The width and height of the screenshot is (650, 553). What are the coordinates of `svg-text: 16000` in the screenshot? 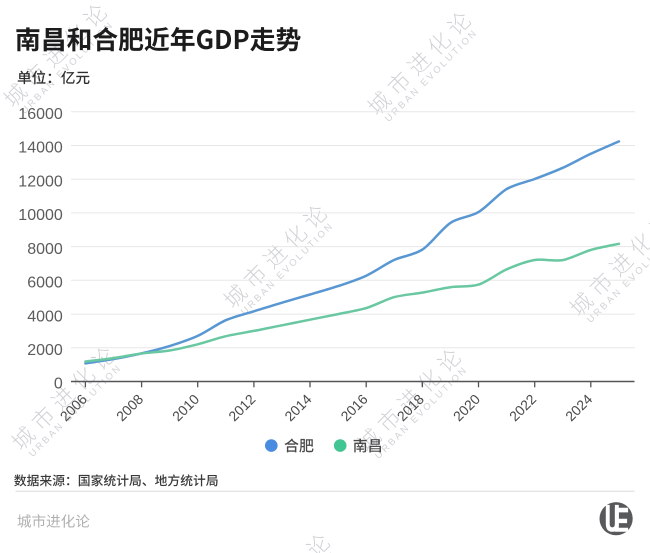 It's located at (40, 114).